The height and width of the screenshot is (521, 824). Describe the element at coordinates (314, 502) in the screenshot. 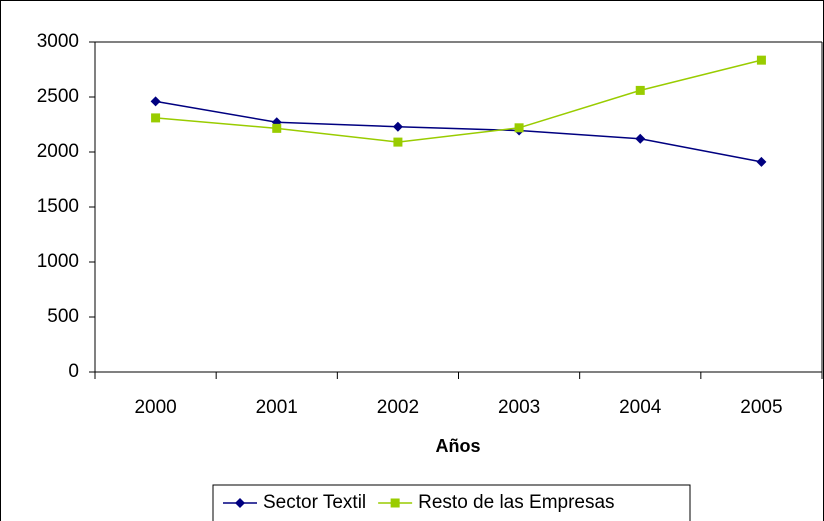

I see `legend-label: Sector Textil` at that location.